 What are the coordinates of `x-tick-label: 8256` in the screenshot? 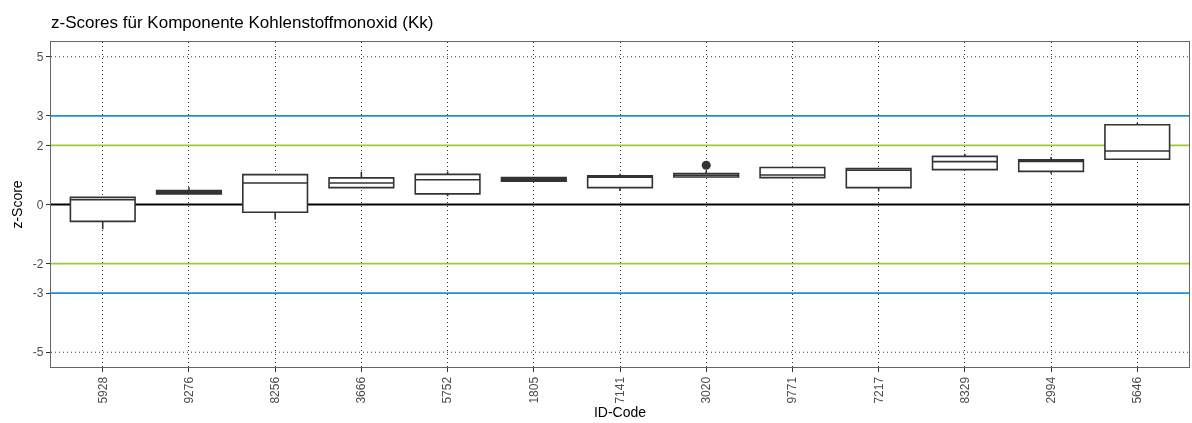 It's located at (275, 390).